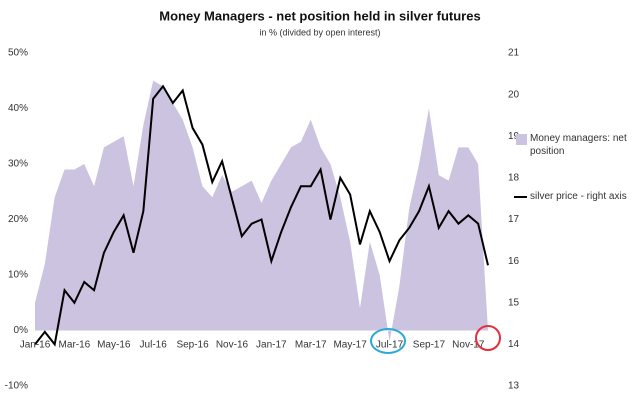 The image size is (640, 400). I want to click on y2-tick-label: 20, so click(514, 94).